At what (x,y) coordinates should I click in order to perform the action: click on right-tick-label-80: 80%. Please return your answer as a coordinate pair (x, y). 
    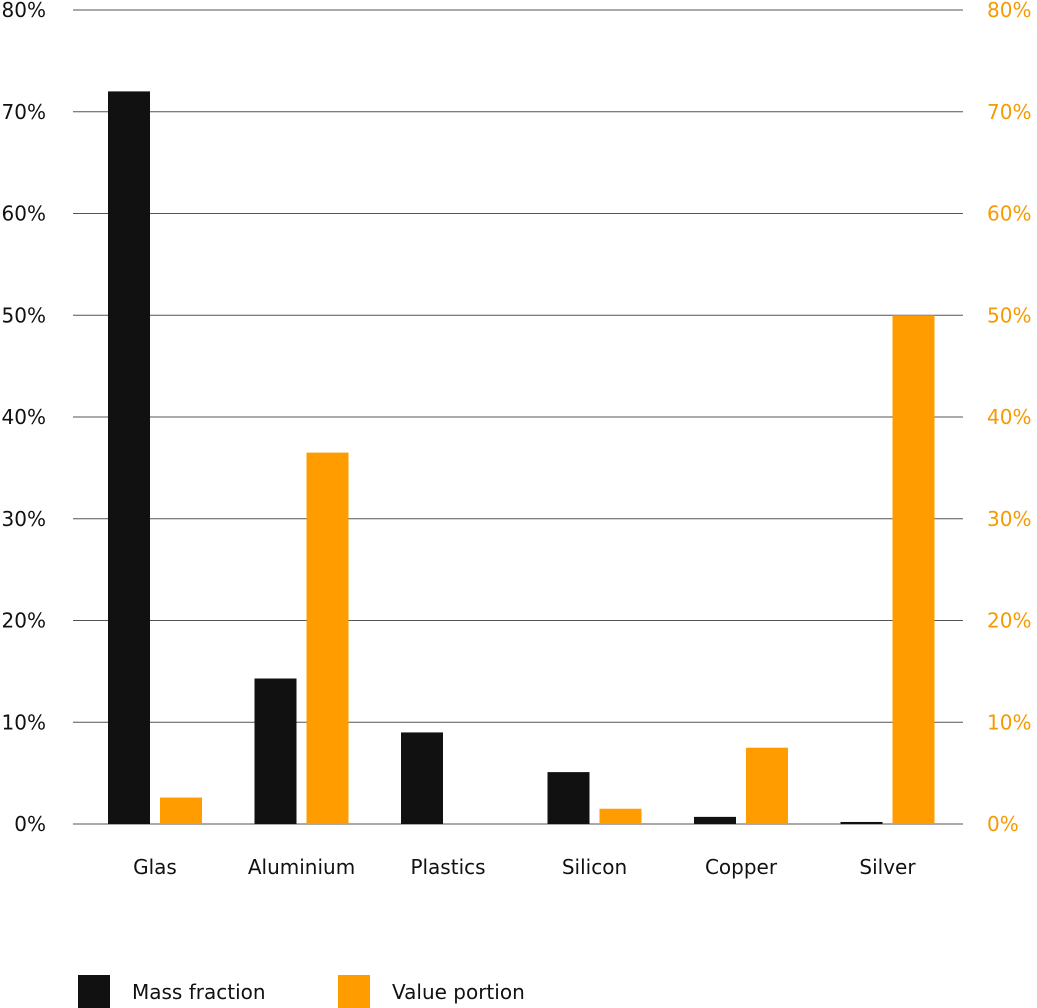
    Looking at the image, I should click on (1009, 11).